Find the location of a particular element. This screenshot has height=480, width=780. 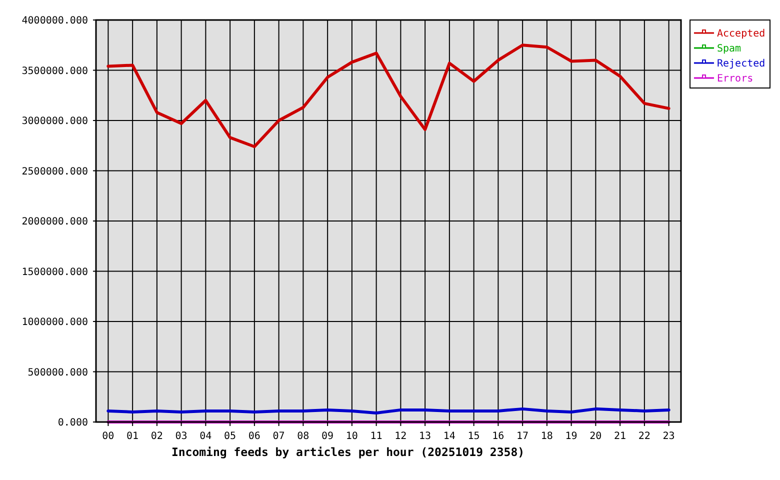

y-tick-label: 3000000.000 is located at coordinates (55, 121).